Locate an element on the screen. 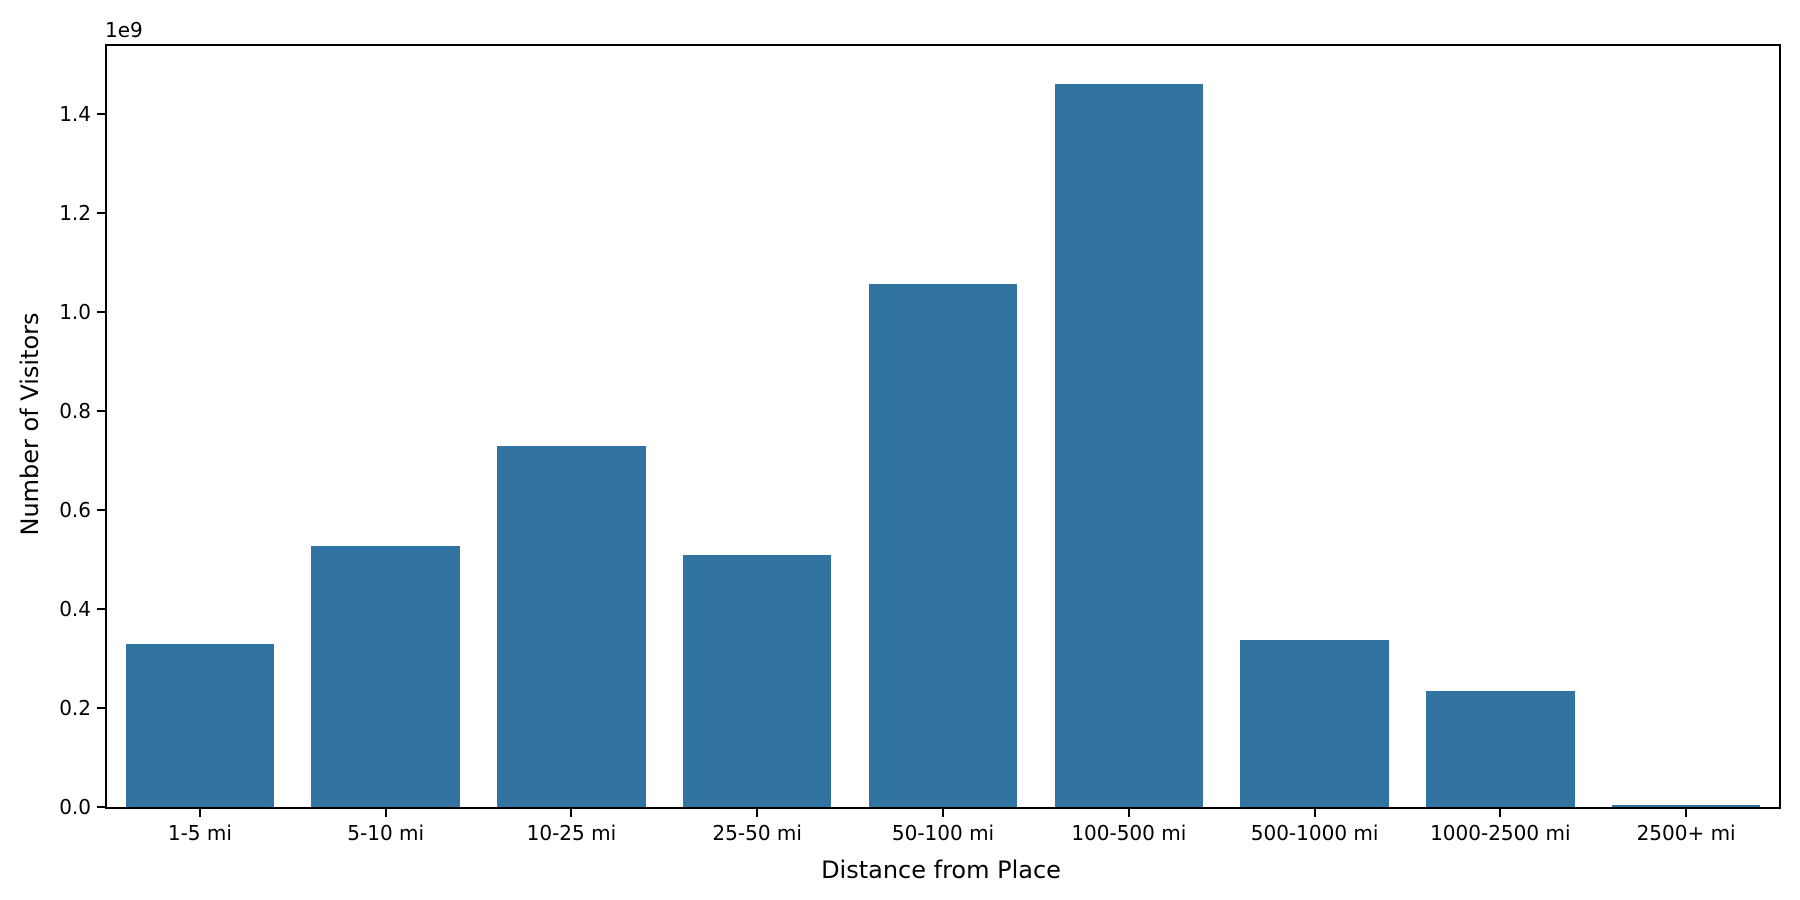 The height and width of the screenshot is (900, 1800). x-axis-label: Distance from Place is located at coordinates (941, 870).